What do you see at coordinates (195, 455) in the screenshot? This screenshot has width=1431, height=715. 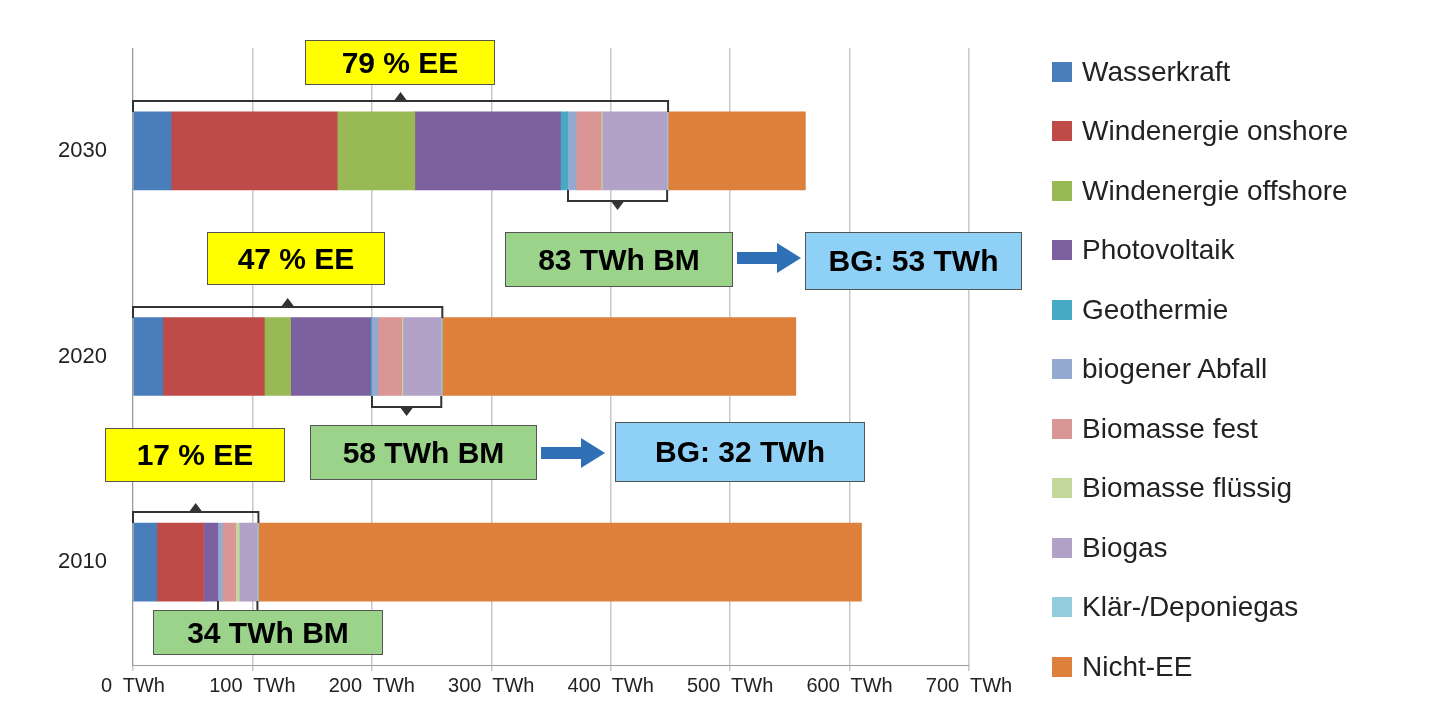 I see `annotation: 17 % EE` at bounding box center [195, 455].